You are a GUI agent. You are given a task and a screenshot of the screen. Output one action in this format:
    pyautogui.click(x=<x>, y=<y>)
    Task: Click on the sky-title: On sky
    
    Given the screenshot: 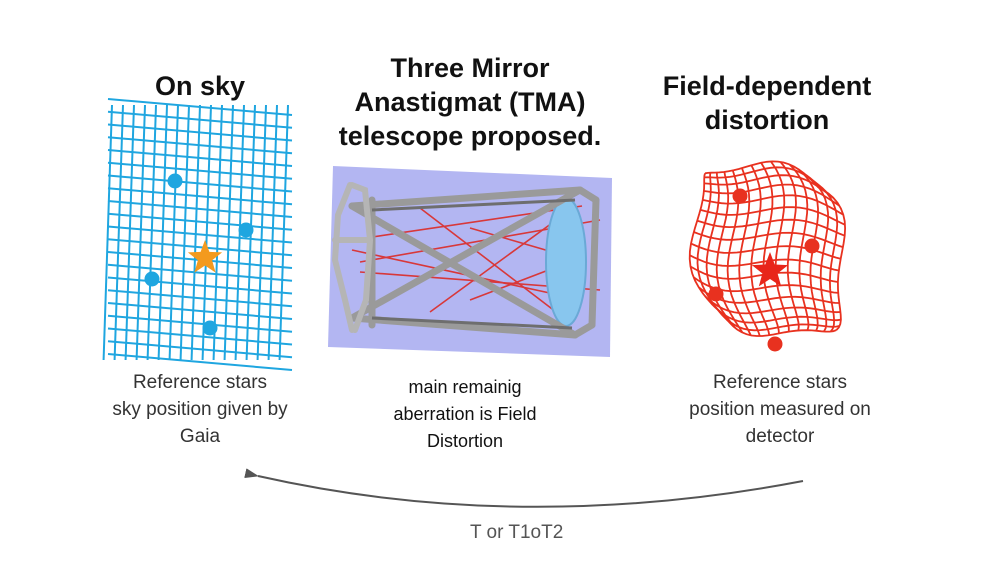 What is the action you would take?
    pyautogui.click(x=200, y=86)
    